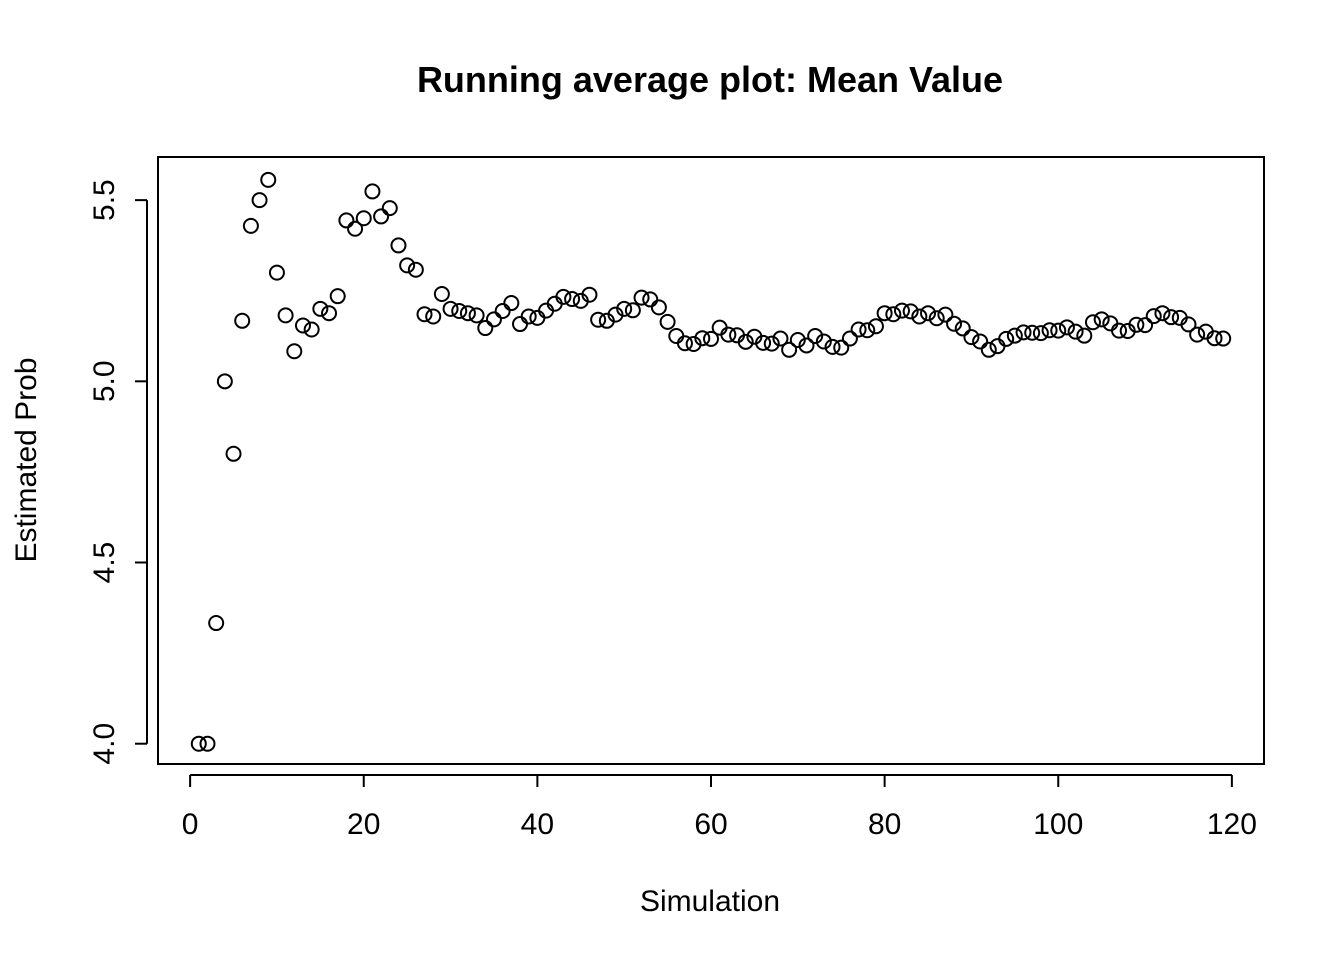  What do you see at coordinates (710, 824) in the screenshot?
I see `x-tick-label: 60` at bounding box center [710, 824].